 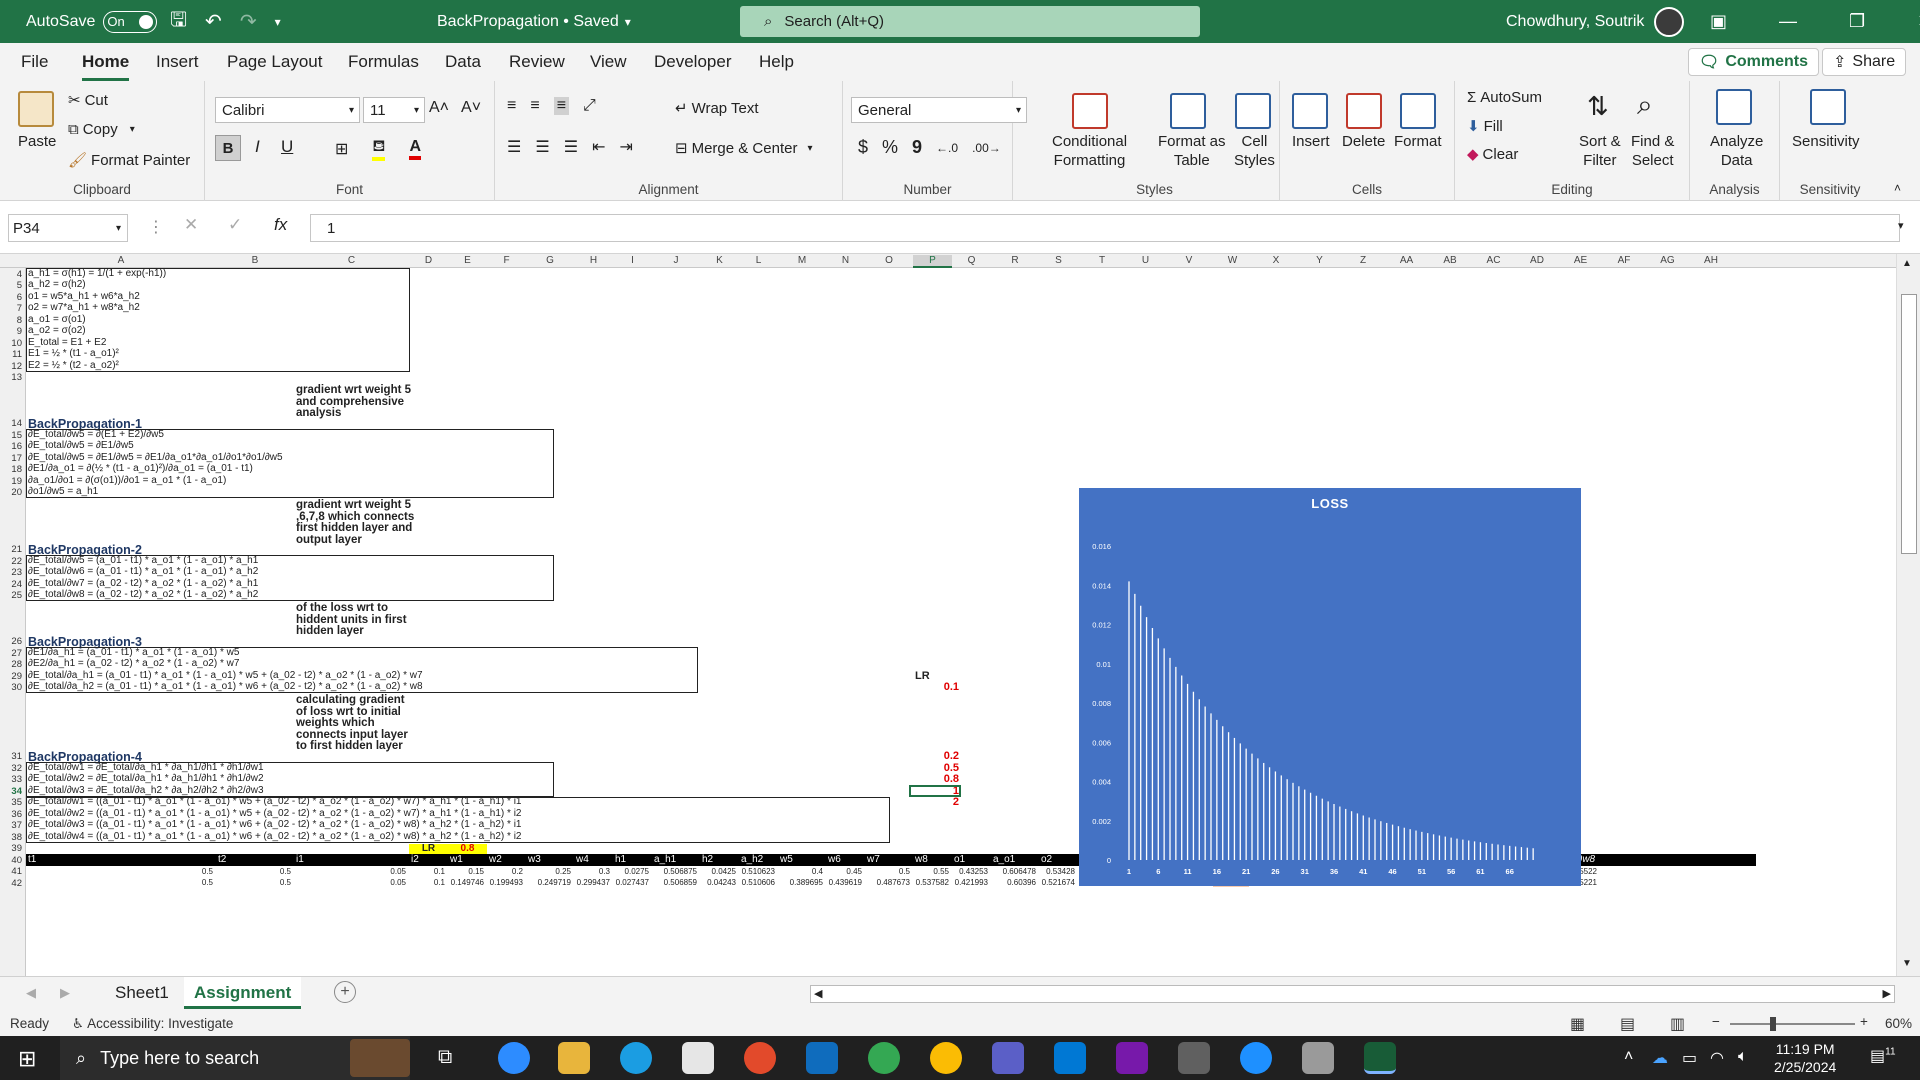 I want to click on table-row-41-cell: 0.55, so click(x=941, y=871).